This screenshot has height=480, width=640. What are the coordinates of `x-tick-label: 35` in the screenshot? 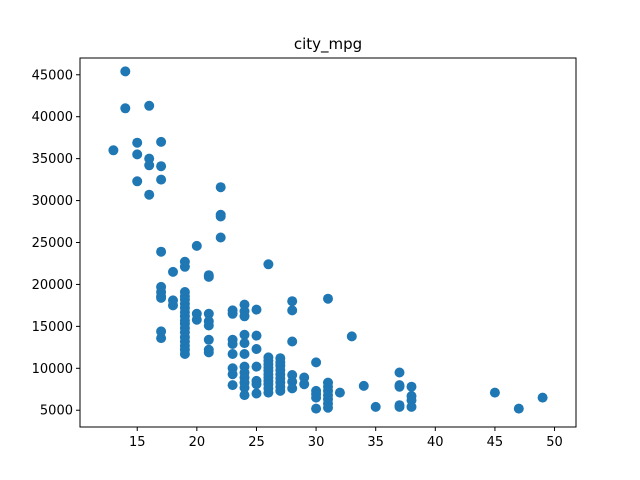 It's located at (375, 442).